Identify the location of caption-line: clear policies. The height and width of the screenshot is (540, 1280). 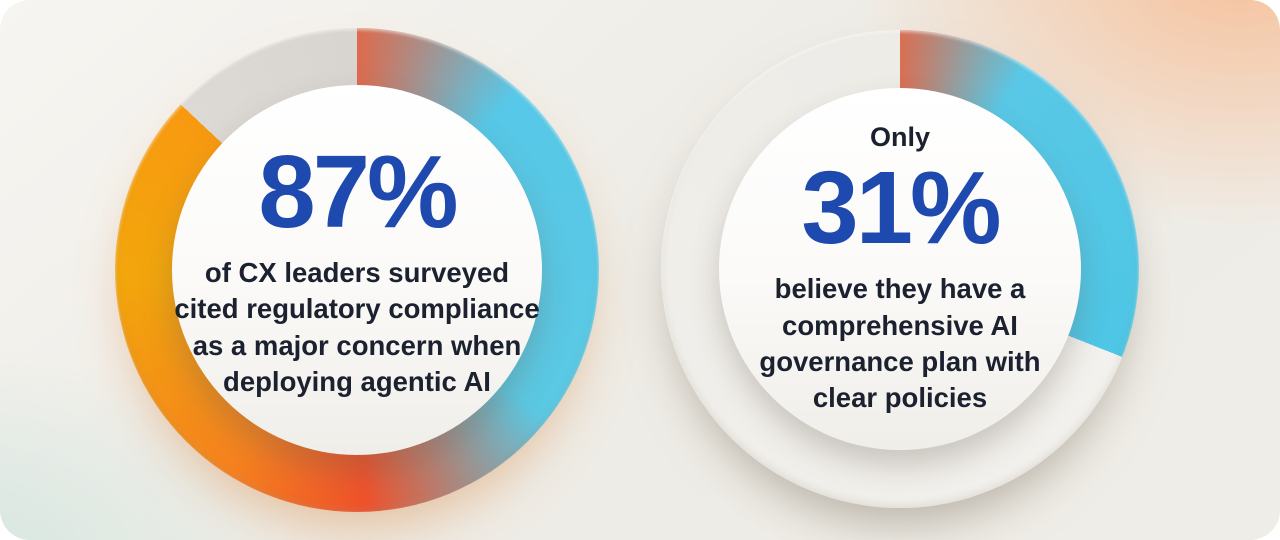
(900, 397).